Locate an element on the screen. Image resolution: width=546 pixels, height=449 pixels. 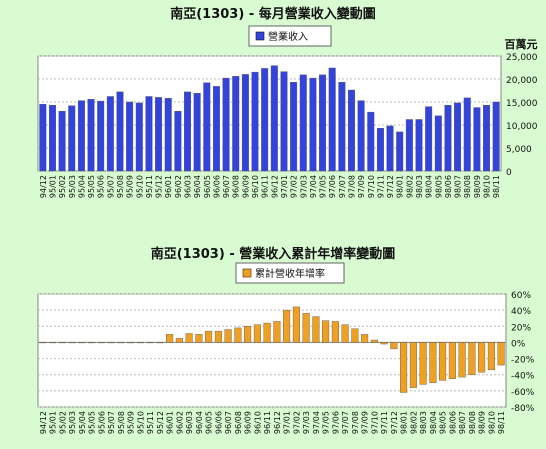
revenue-x-tick-label: 96/10 is located at coordinates (255, 186).